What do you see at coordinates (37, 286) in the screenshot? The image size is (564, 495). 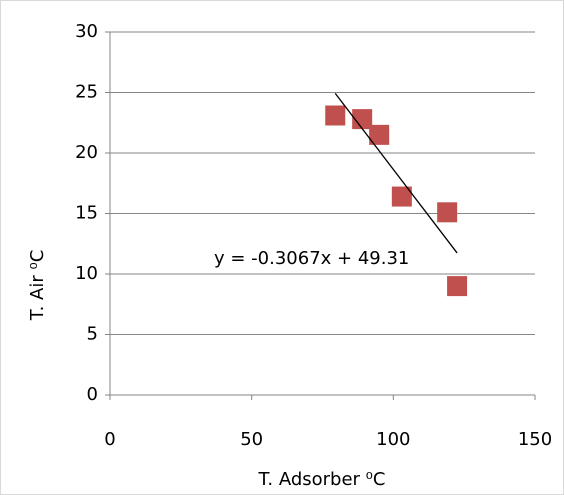 I see `y-axis-label: T. Air ⁰C` at bounding box center [37, 286].